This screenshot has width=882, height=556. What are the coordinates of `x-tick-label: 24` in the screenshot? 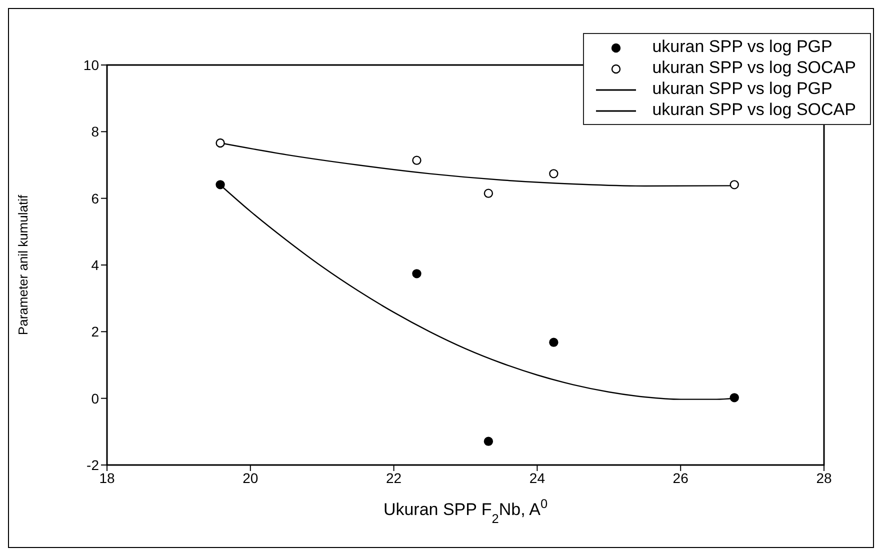 It's located at (537, 478).